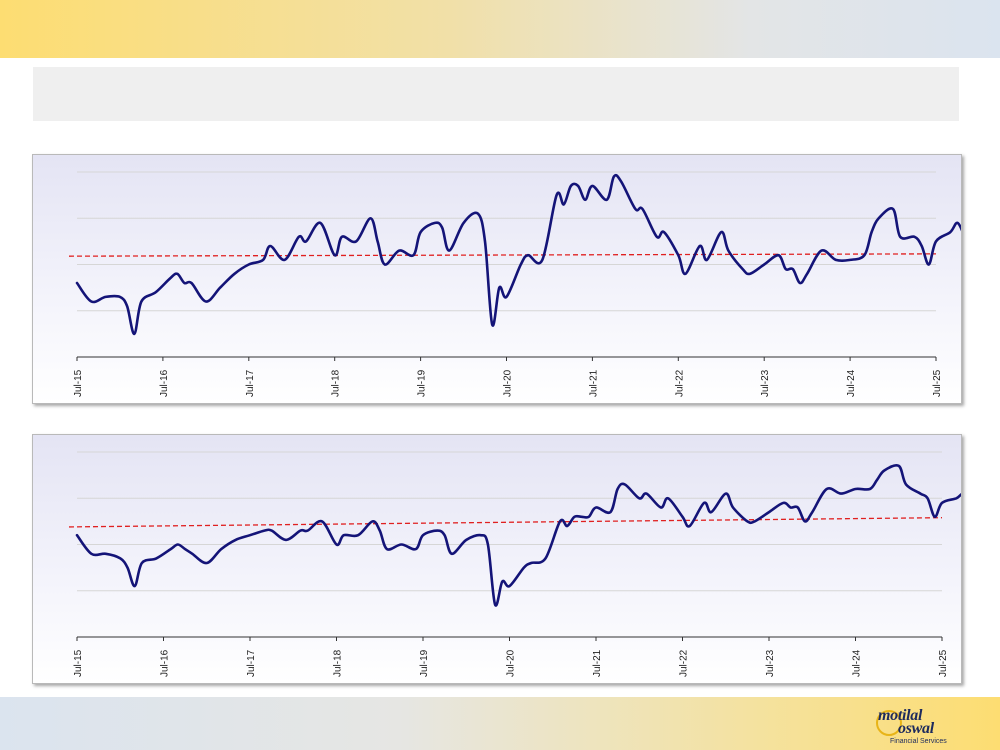 The width and height of the screenshot is (1000, 750). What do you see at coordinates (937, 383) in the screenshot?
I see `x-tick-label: Jul-25` at bounding box center [937, 383].